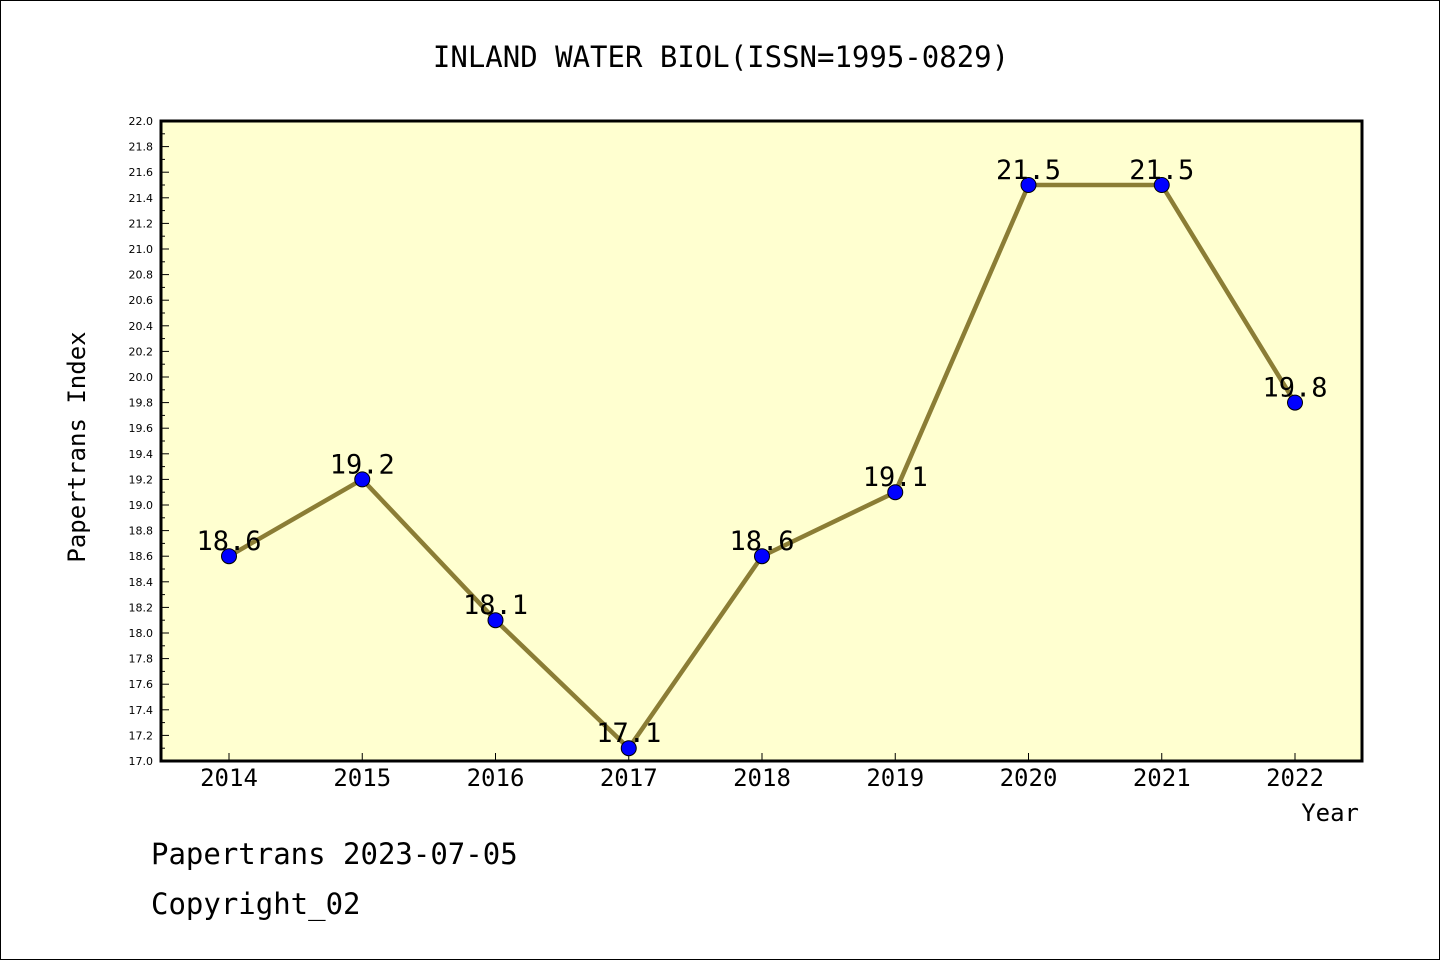 This screenshot has width=1440, height=961. Describe the element at coordinates (141, 454) in the screenshot. I see `y-tick-label: 19.4` at that location.